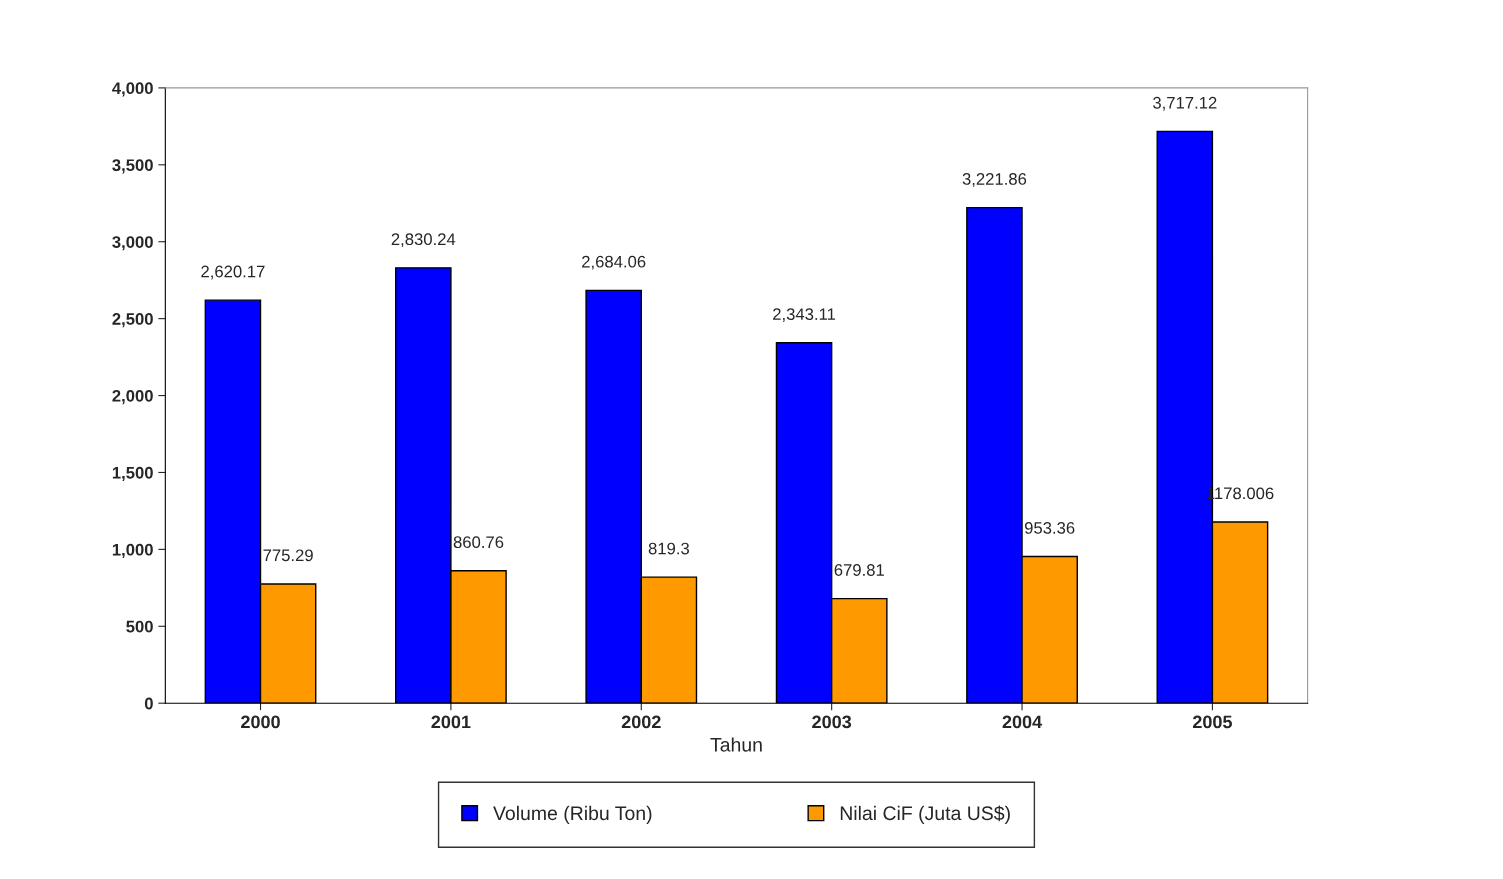 The image size is (1503, 879). What do you see at coordinates (832, 722) in the screenshot?
I see `x-tick-label: 2003` at bounding box center [832, 722].